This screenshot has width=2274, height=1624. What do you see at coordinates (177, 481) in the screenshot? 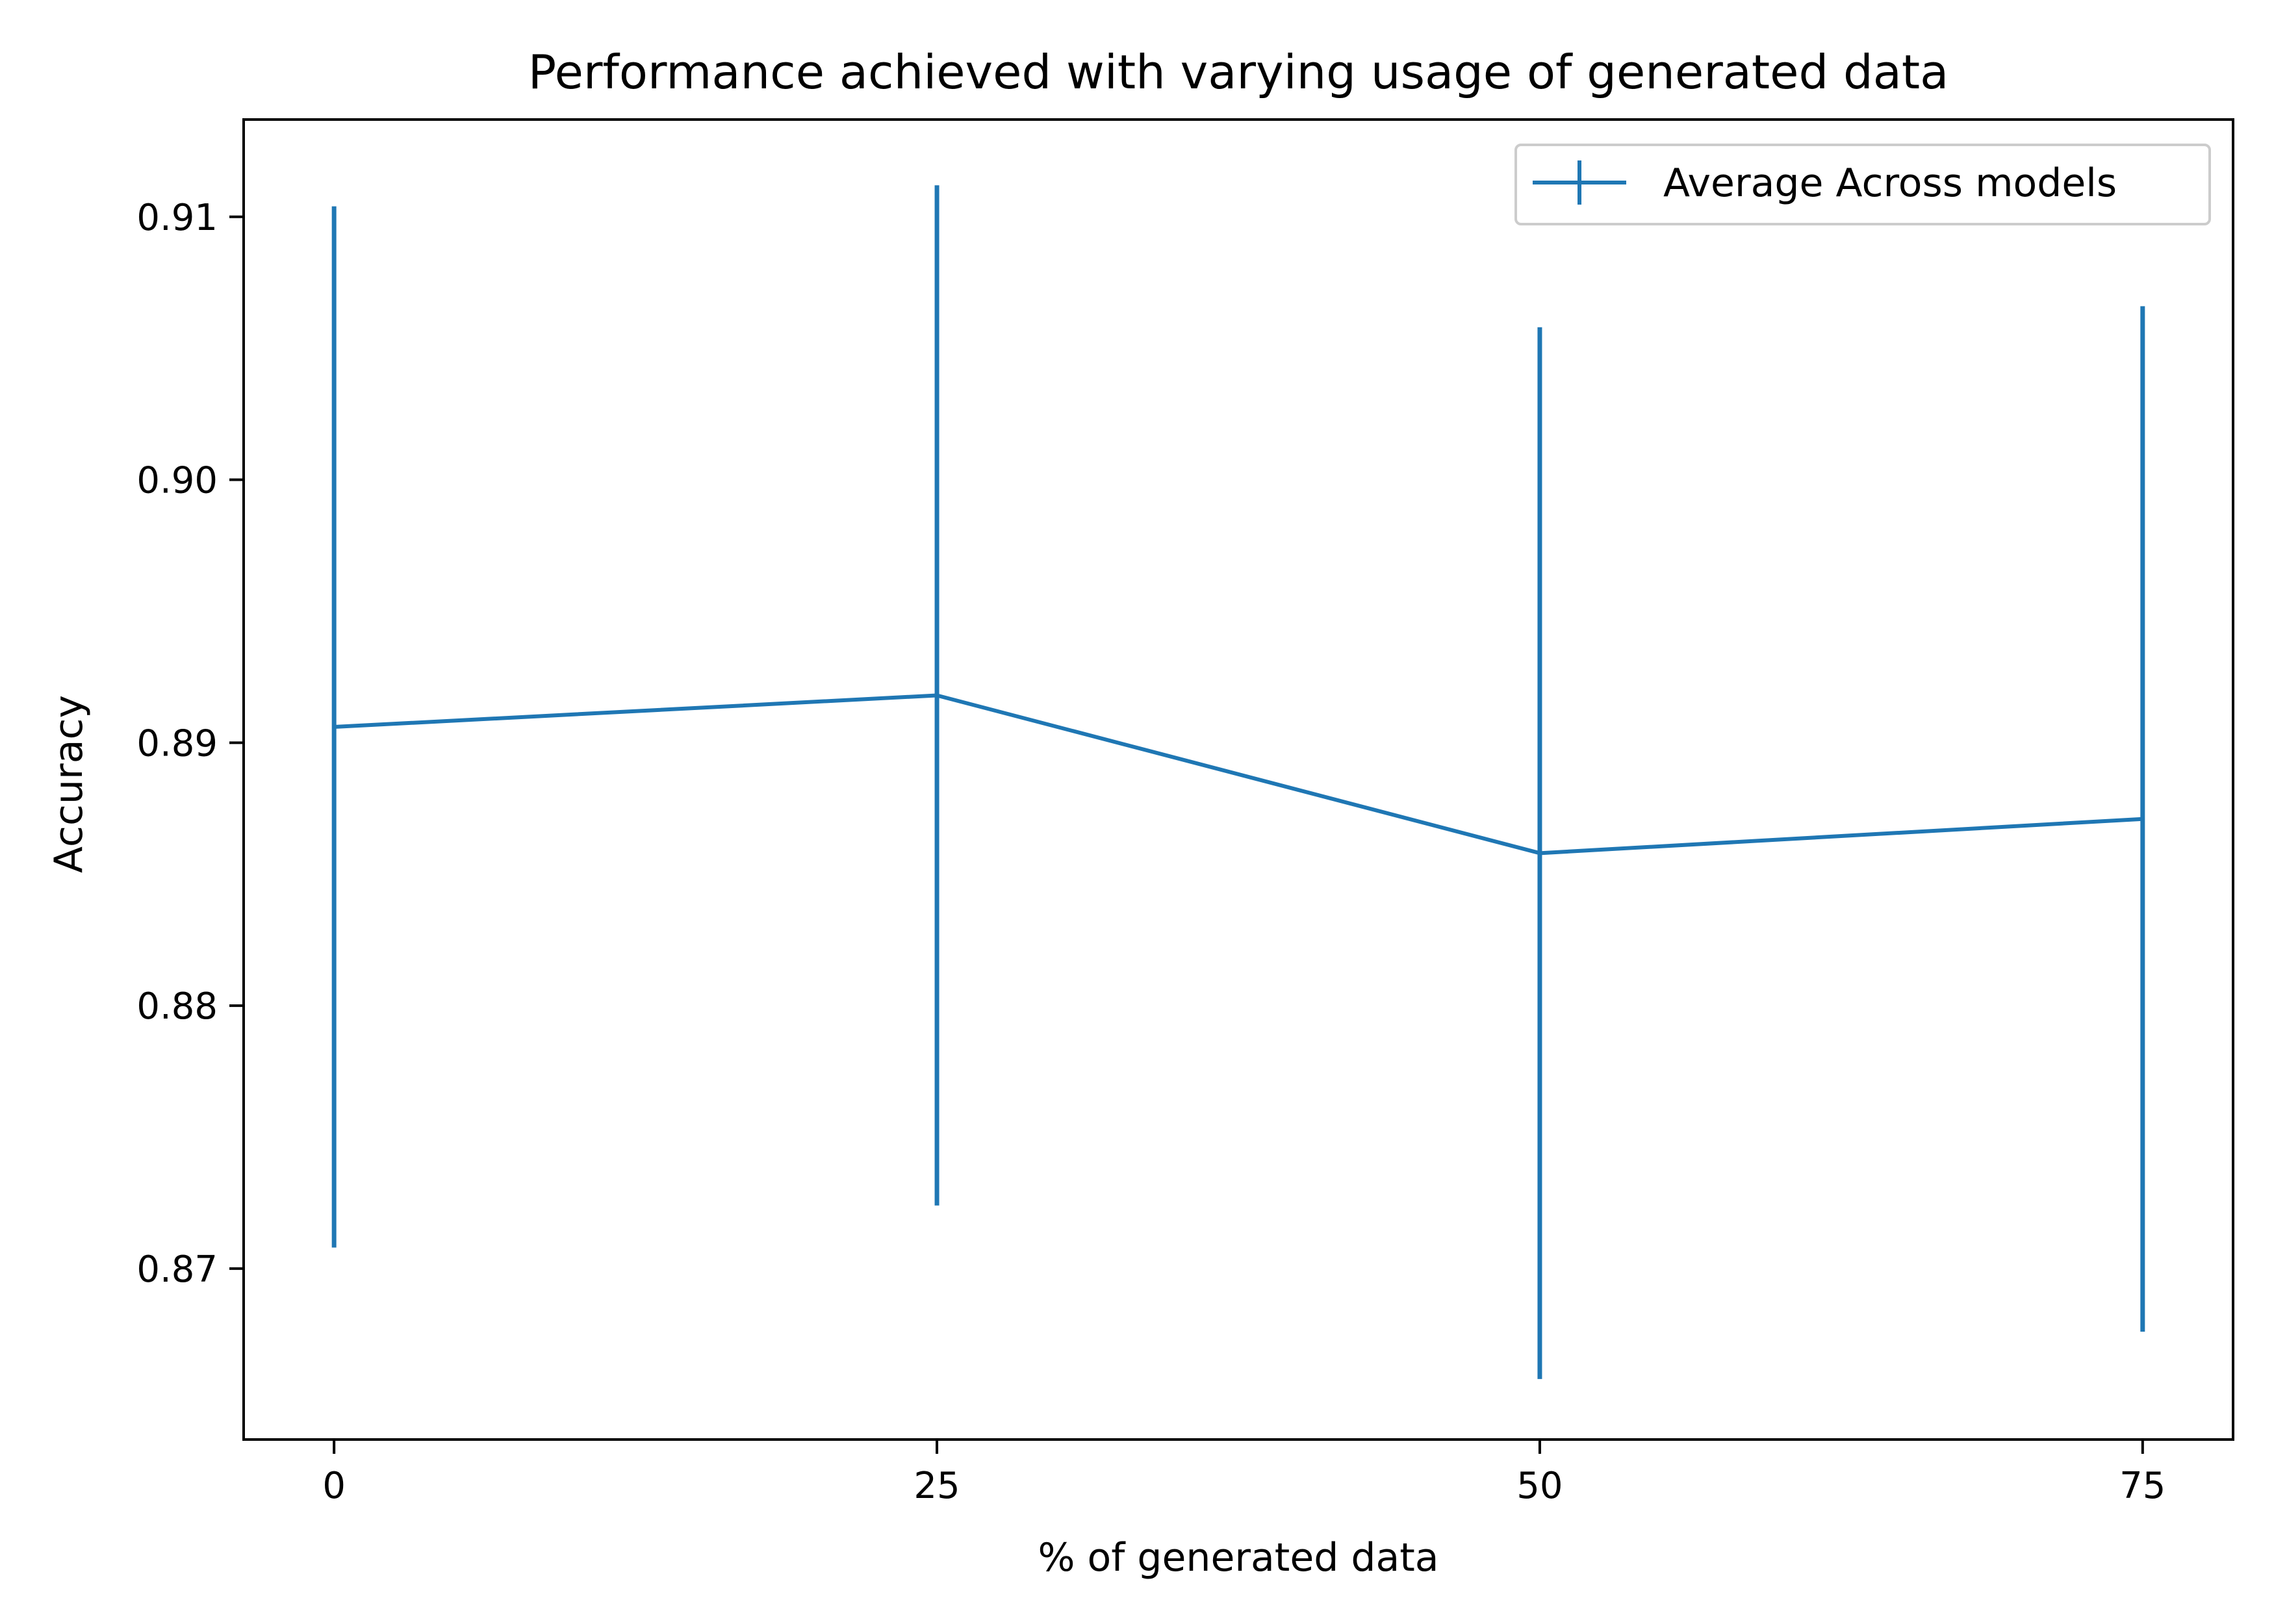
I see `y-tick-label-3: 0.90` at bounding box center [177, 481].